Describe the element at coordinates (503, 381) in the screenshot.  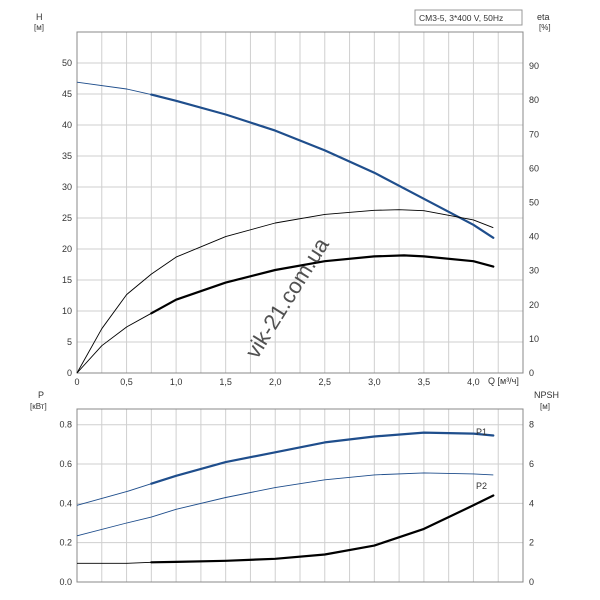
I see `x-axis-label: Q [м³/ч]` at that location.